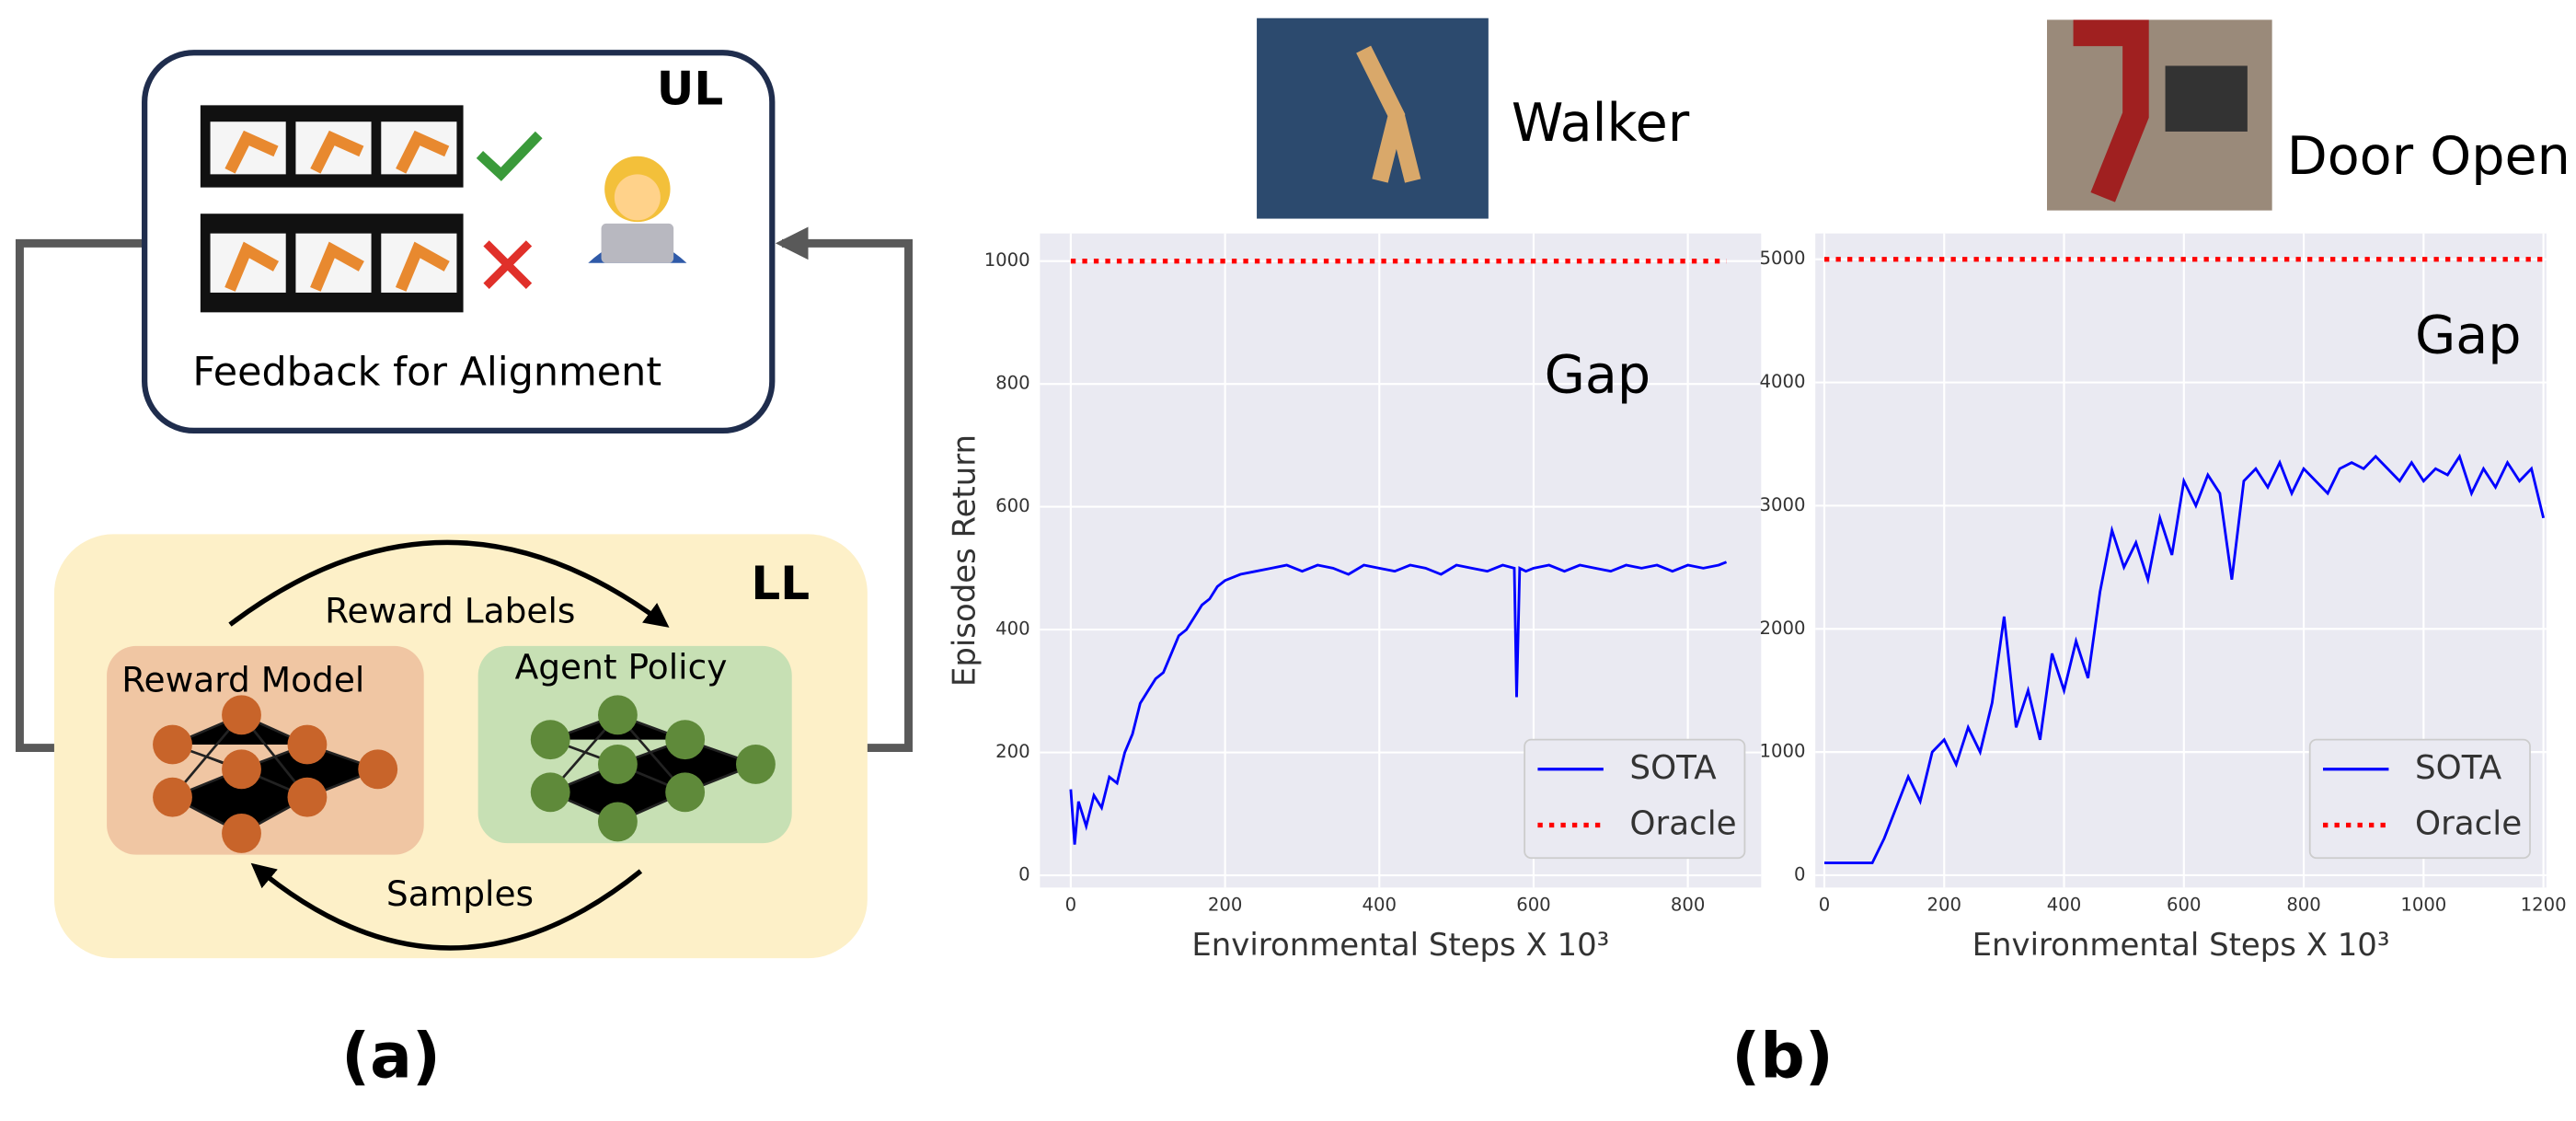 Image resolution: width=2576 pixels, height=1121 pixels. Describe the element at coordinates (1783, 629) in the screenshot. I see `y-tick-label: 2000` at that location.